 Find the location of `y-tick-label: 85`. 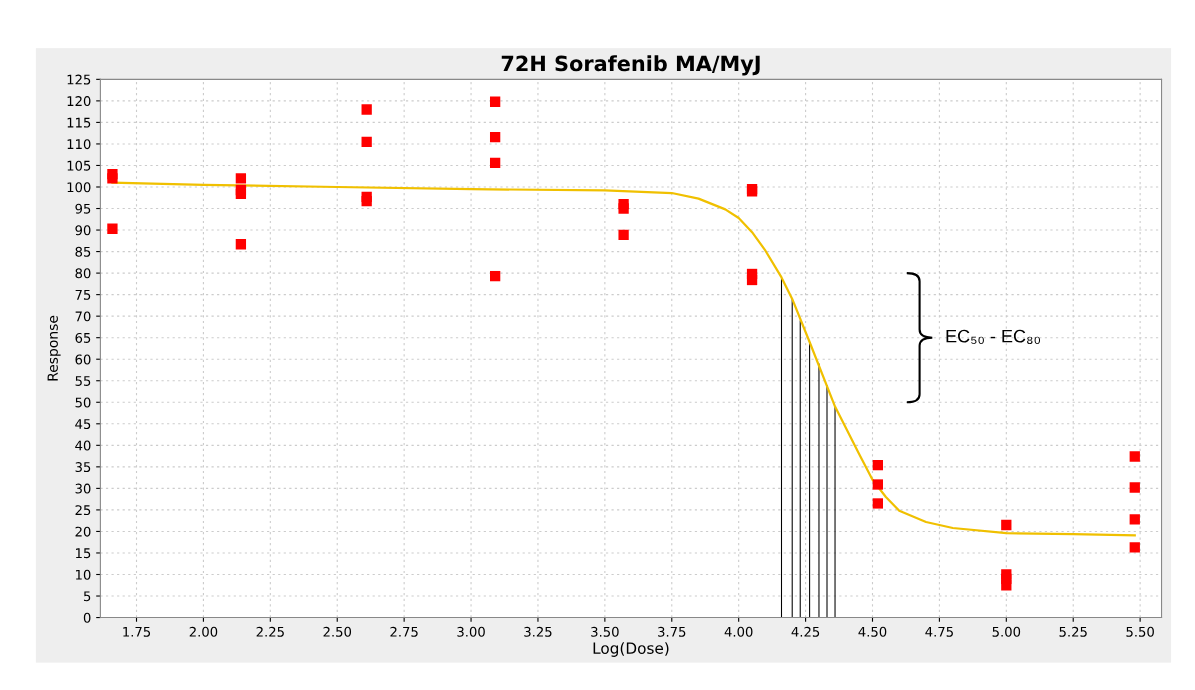

y-tick-label: 85 is located at coordinates (83, 251).